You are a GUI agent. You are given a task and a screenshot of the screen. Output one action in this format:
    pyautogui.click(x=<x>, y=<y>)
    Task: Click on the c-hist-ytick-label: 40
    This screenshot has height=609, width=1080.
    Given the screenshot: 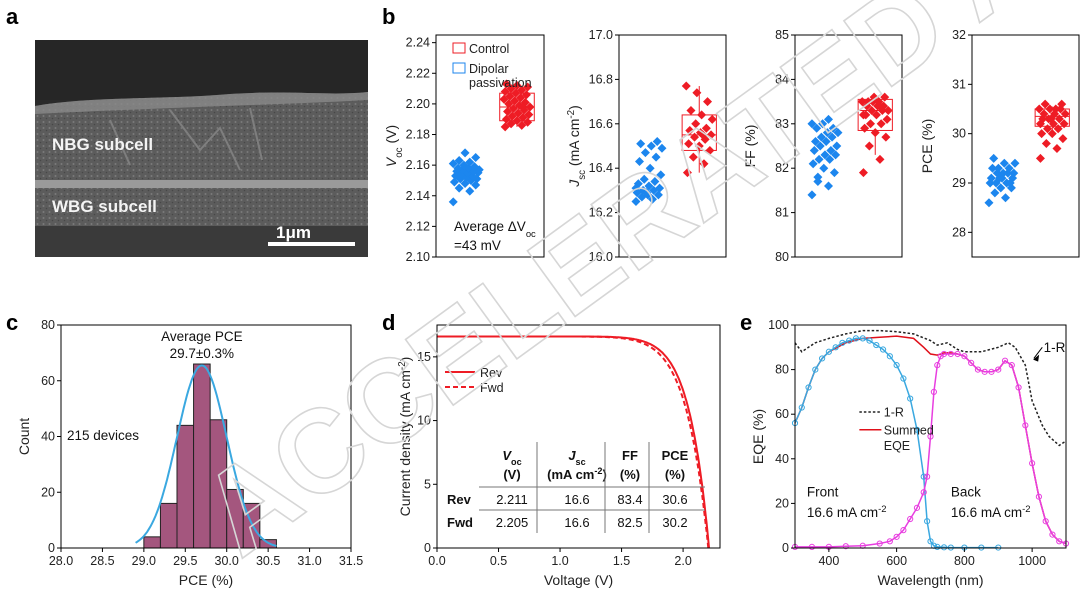 What is the action you would take?
    pyautogui.click(x=48, y=437)
    